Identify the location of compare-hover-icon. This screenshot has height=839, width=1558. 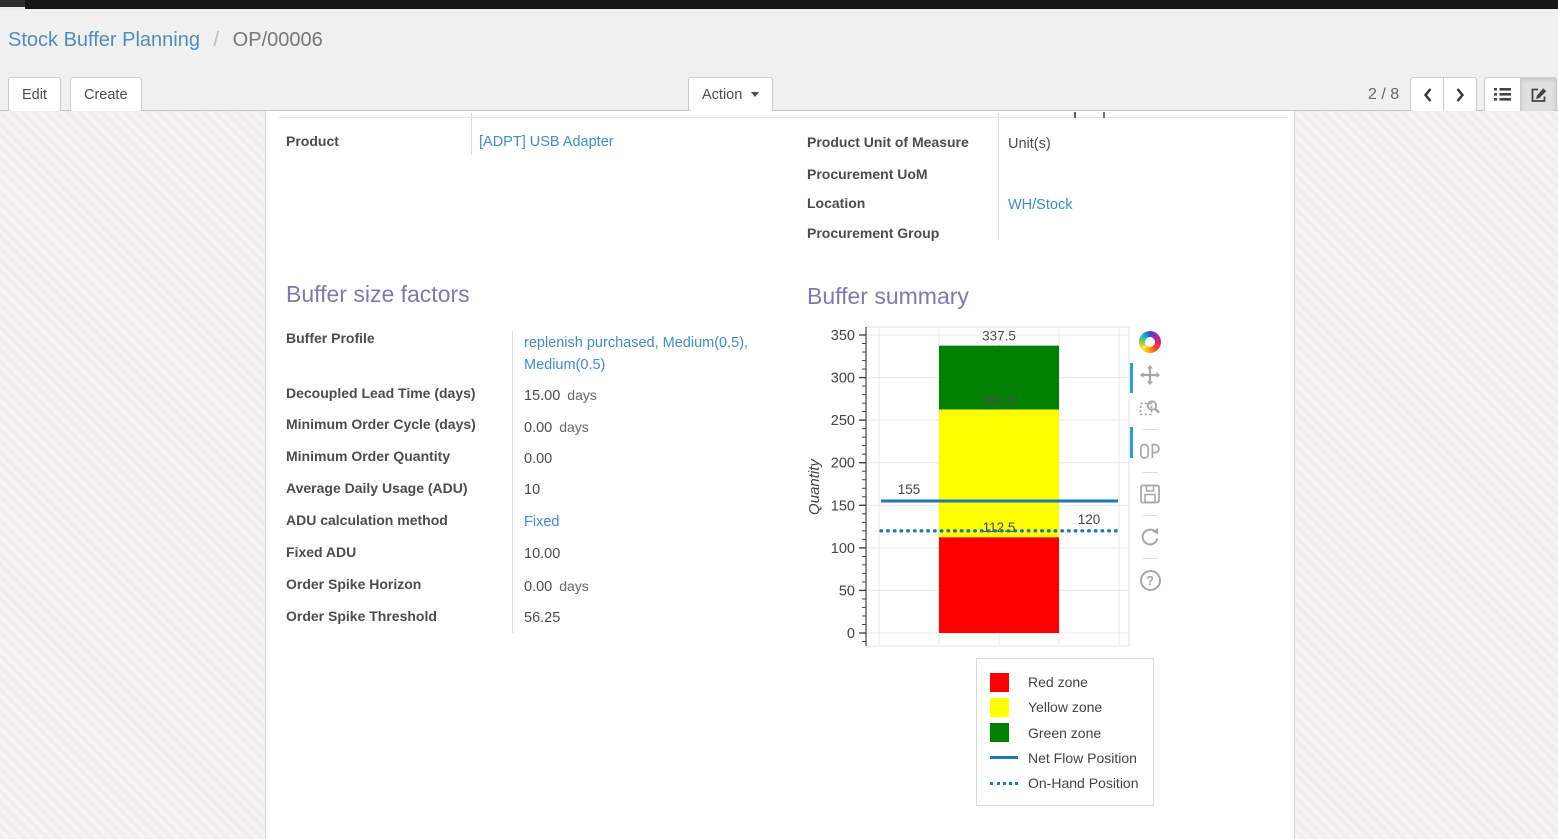
(1150, 451).